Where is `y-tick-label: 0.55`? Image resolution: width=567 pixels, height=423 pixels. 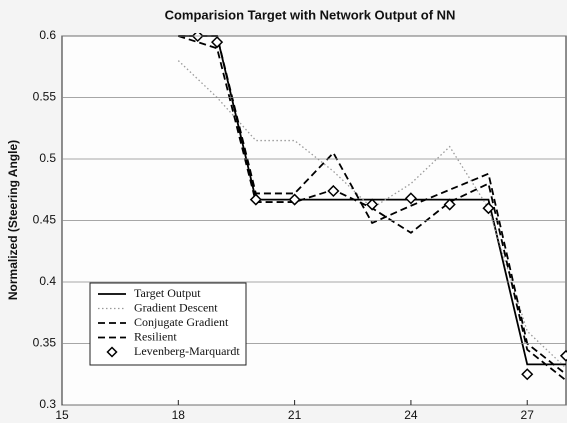
y-tick-label: 0.55 is located at coordinates (45, 97).